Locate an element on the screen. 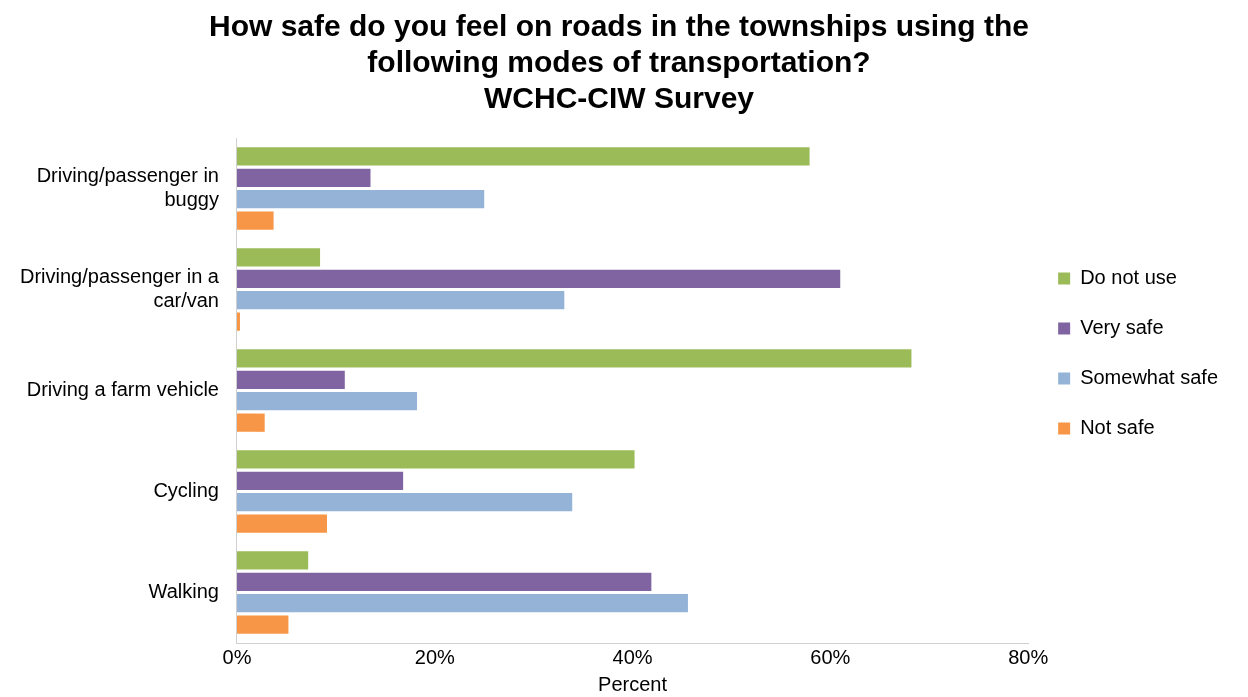 This screenshot has width=1248, height=697. legend-label: Do not use is located at coordinates (1128, 277).